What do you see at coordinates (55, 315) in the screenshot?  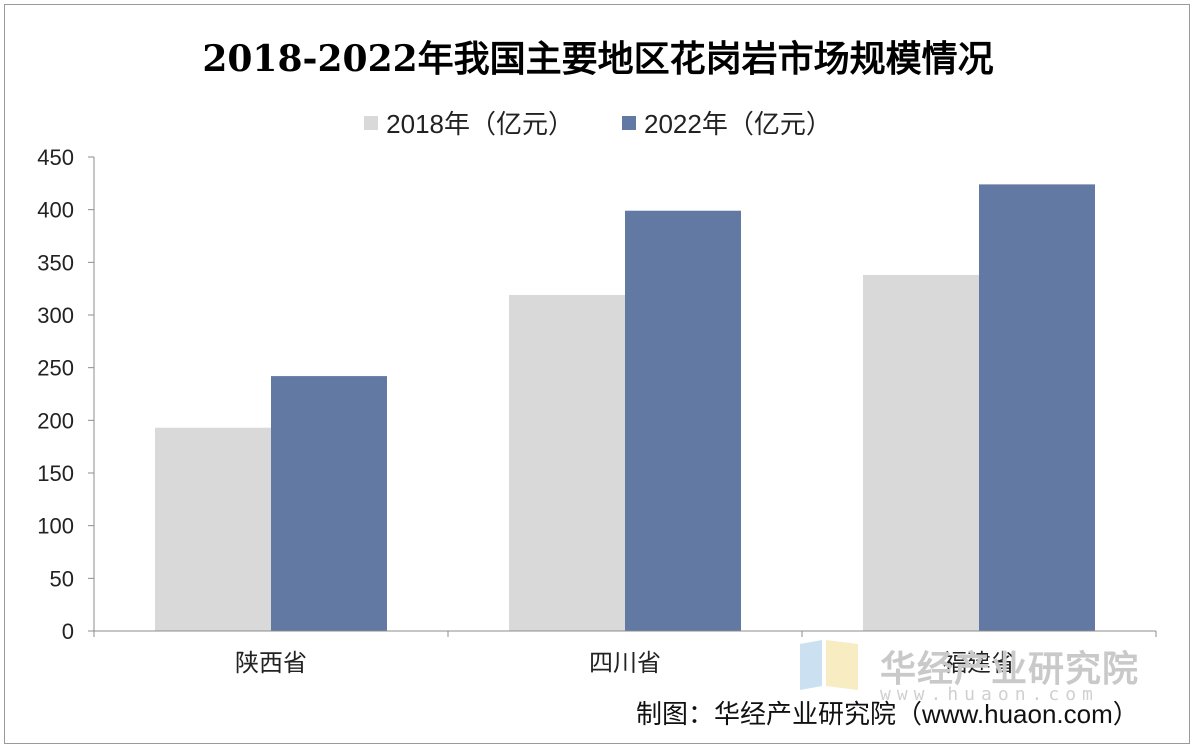 I see `y-tick-label: 300` at bounding box center [55, 315].